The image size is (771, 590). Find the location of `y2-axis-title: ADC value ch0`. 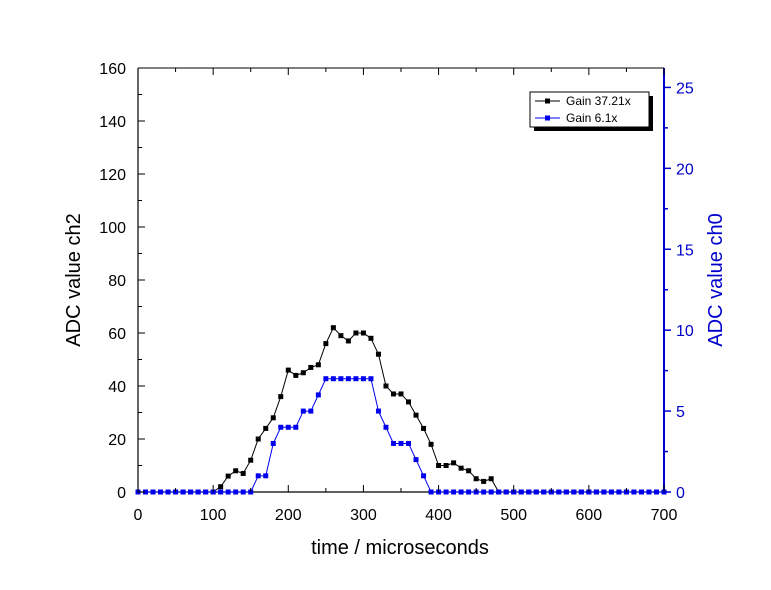

y2-axis-title: ADC value ch0 is located at coordinates (716, 279).